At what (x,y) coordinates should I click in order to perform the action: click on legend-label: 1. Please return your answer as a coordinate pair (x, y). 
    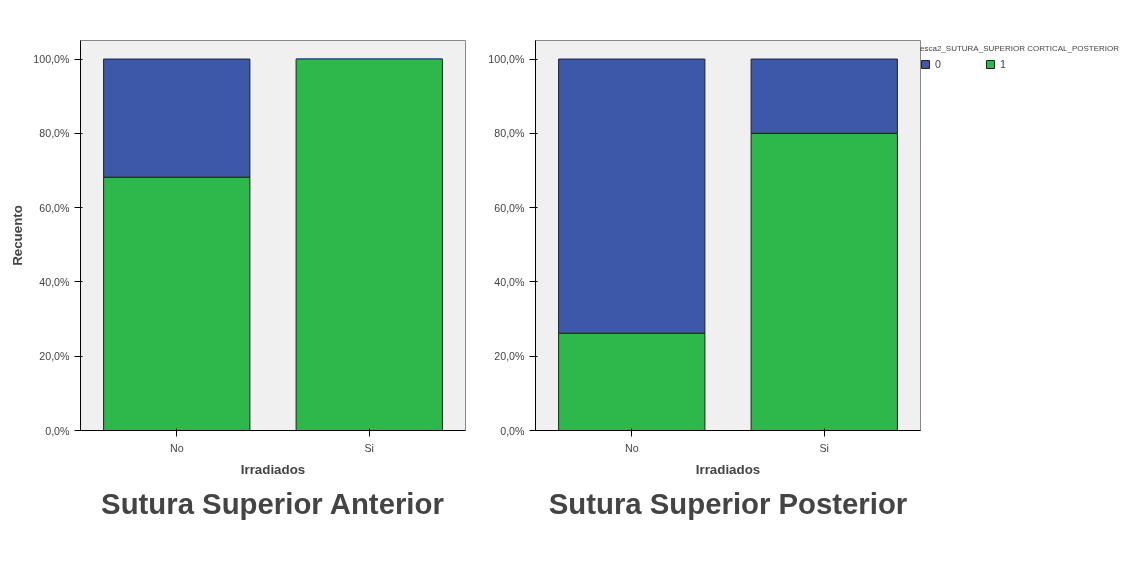
    Looking at the image, I should click on (1003, 64).